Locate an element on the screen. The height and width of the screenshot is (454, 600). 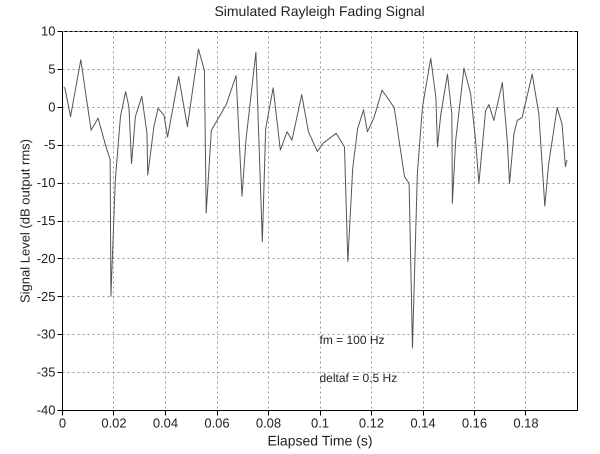
x-tick-label: 0.14 is located at coordinates (423, 423).